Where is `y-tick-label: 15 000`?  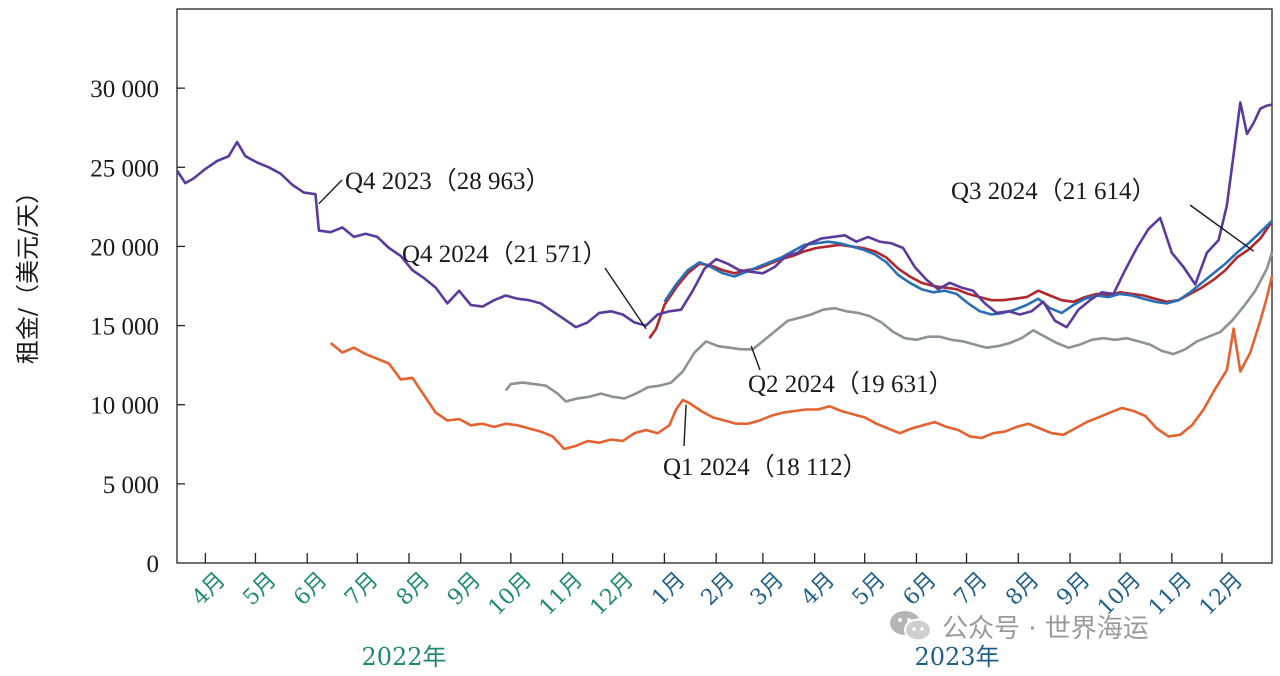 y-tick-label: 15 000 is located at coordinates (124, 327).